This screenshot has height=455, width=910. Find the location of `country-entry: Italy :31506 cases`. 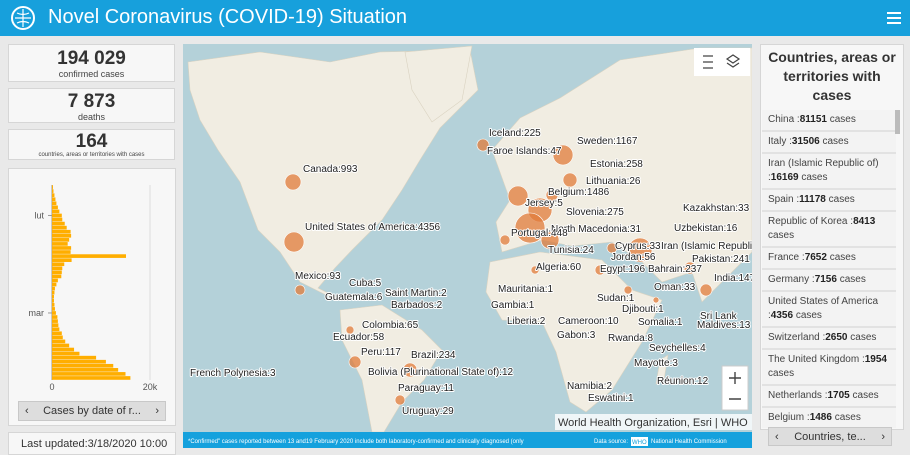

country-entry: Italy :31506 cases is located at coordinates (829, 143).